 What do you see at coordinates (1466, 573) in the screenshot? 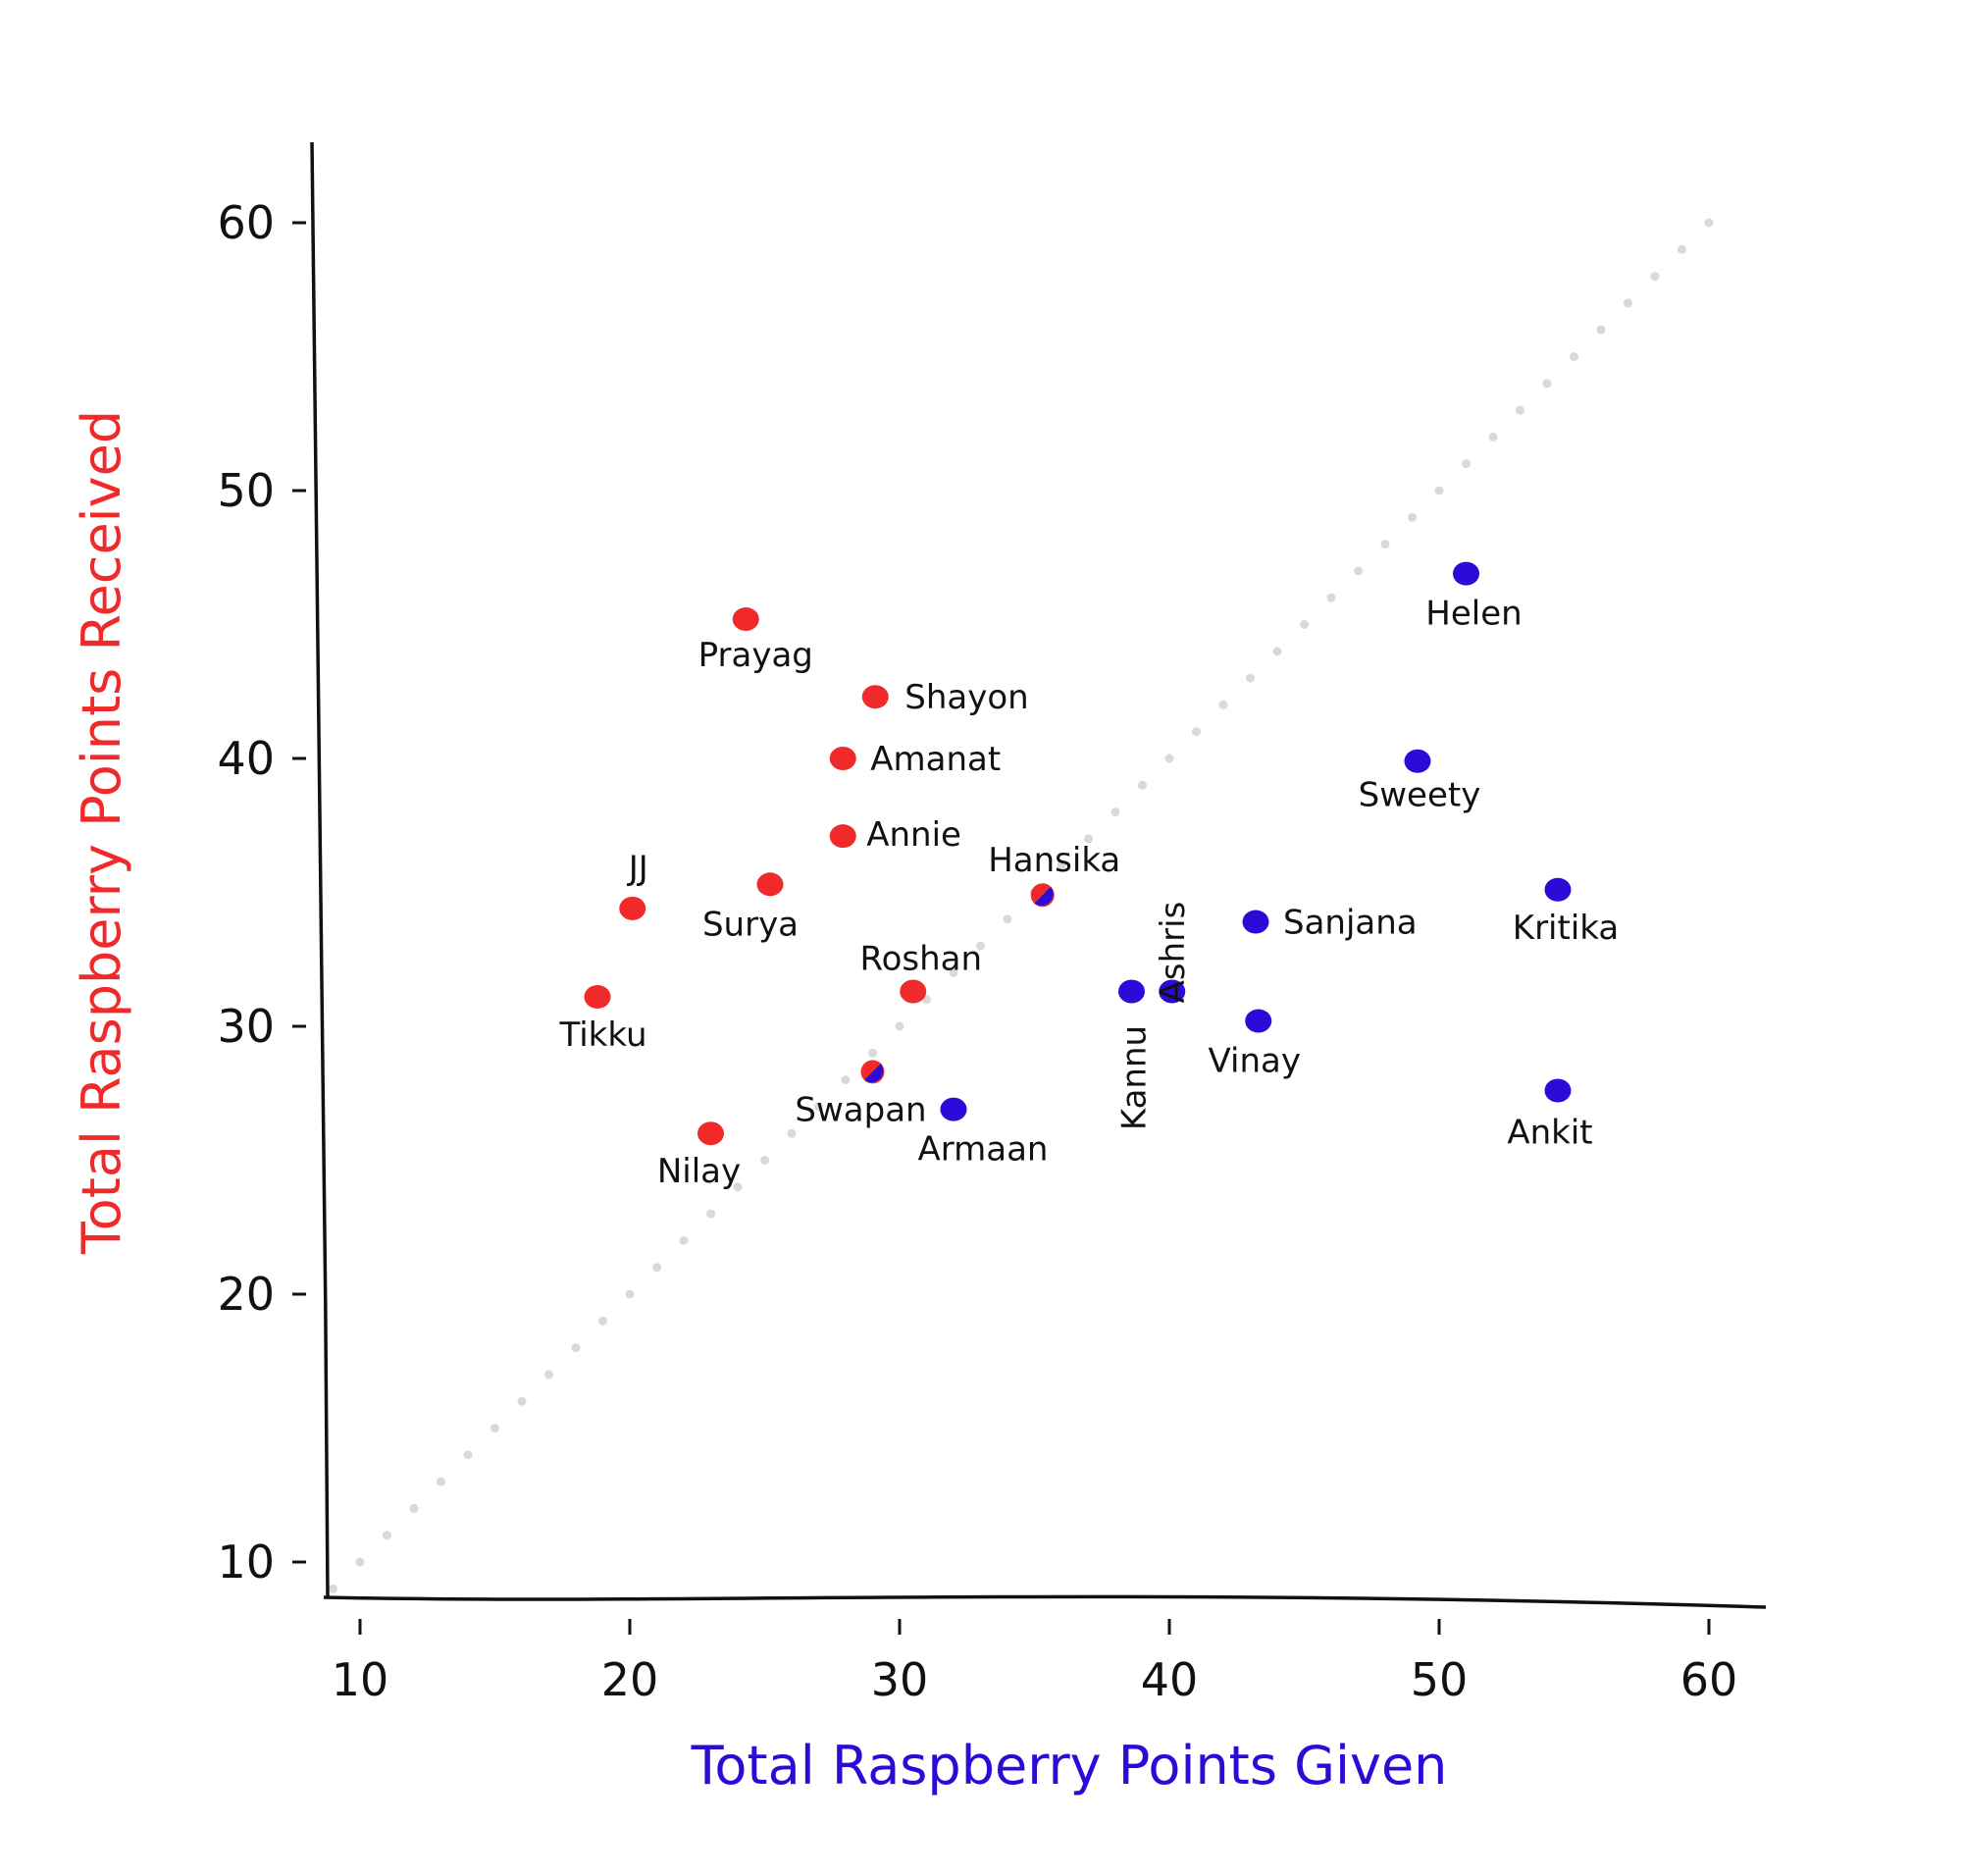
I see `point-helen` at bounding box center [1466, 573].